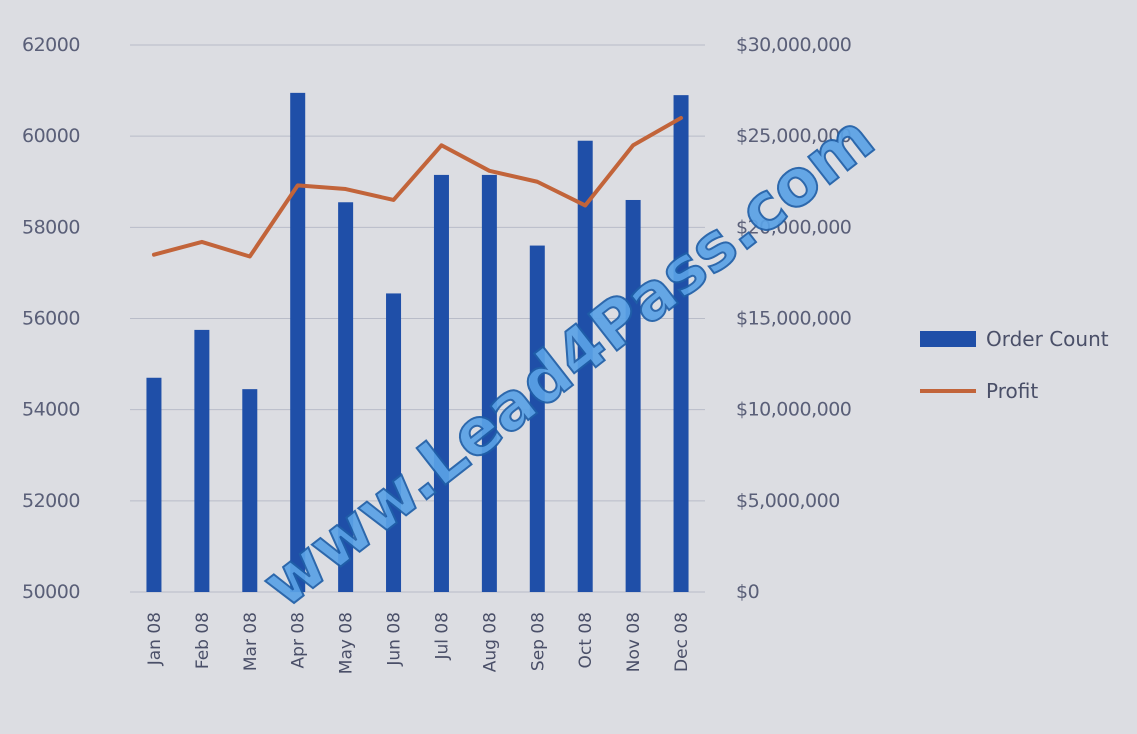  I want to click on right-tick-label: $5,000,000, so click(788, 501).